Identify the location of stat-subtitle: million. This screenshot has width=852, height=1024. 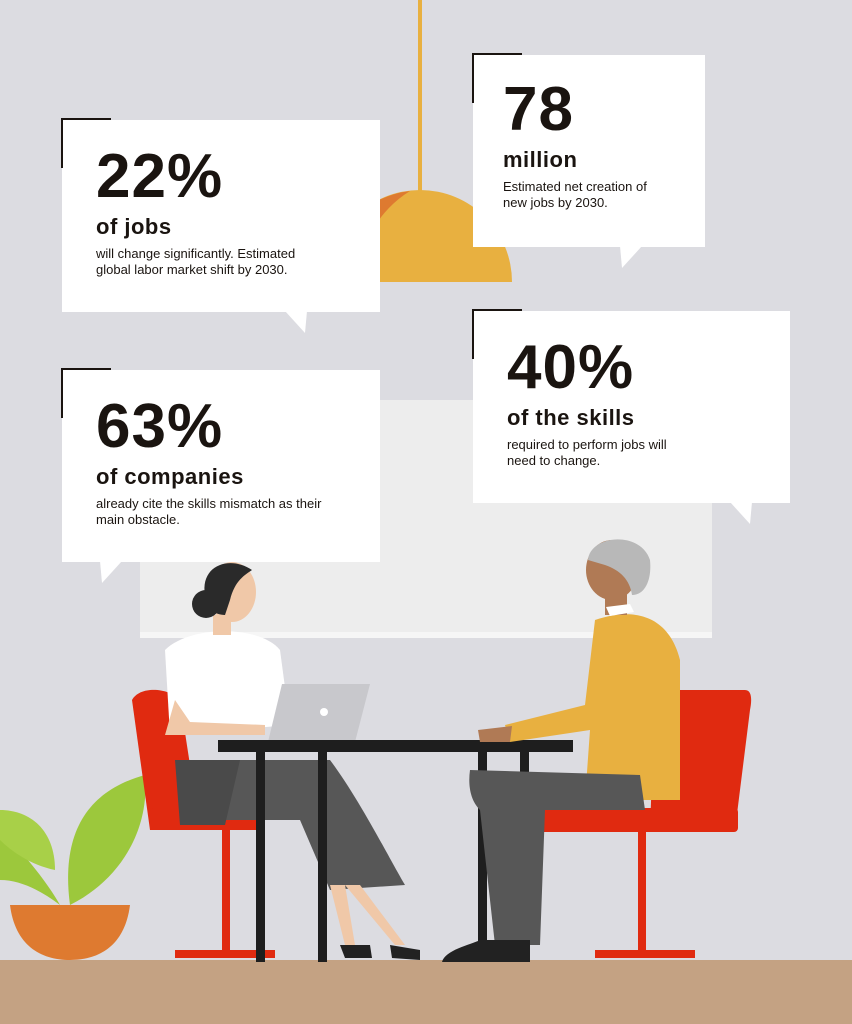
(540, 159).